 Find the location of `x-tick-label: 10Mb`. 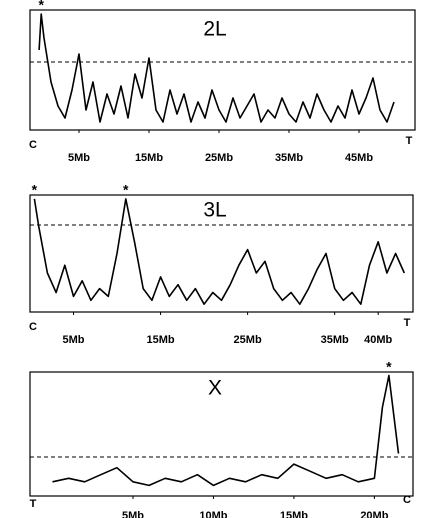

x-tick-label: 10Mb is located at coordinates (213, 514).